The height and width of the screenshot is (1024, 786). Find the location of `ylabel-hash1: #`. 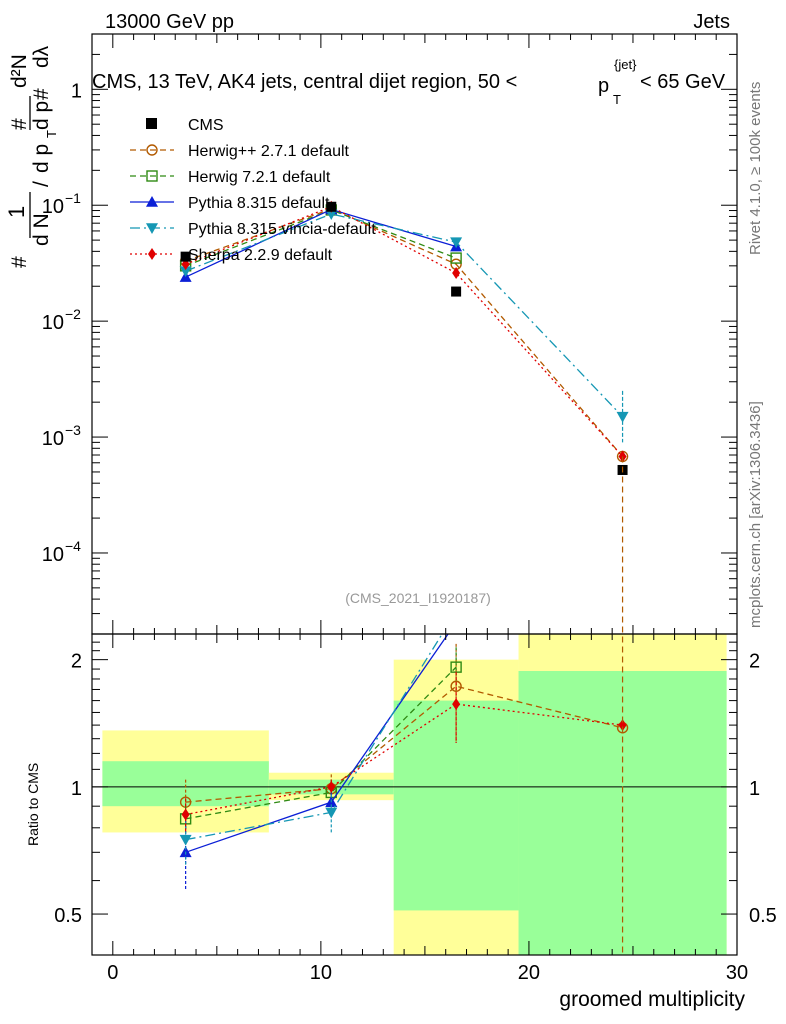

ylabel-hash1: # is located at coordinates (19, 262).